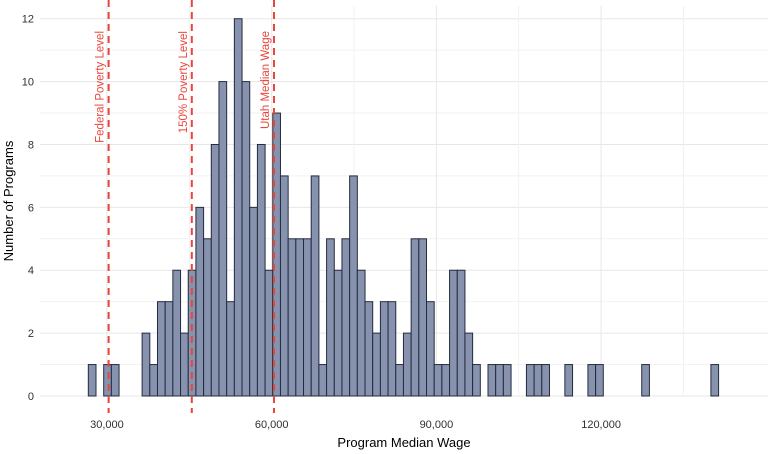  I want to click on x-tick-label: 30,000, so click(107, 425).